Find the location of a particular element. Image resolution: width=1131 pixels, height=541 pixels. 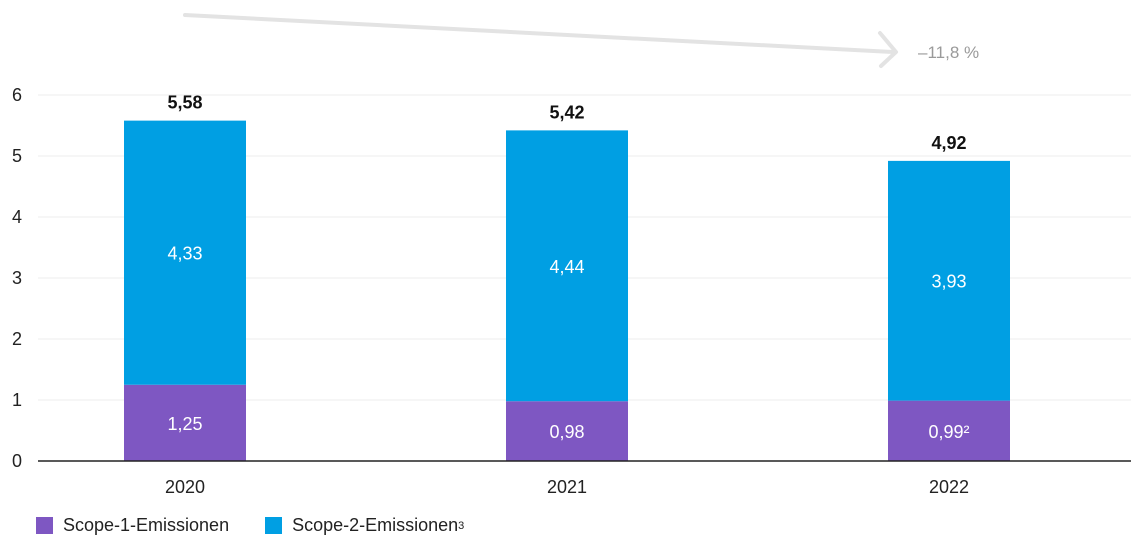

chart-legend: Scope-1-Emissionen Scope-2-Emissionen 3 is located at coordinates (268, 525).